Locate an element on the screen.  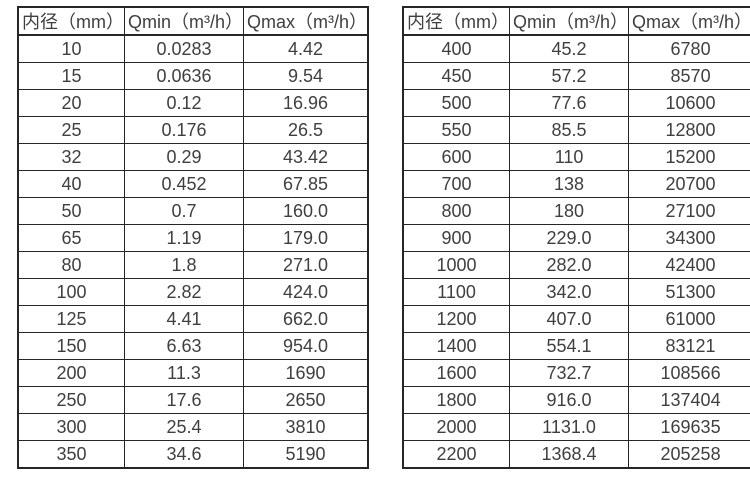
table-cell: 160.0 is located at coordinates (306, 211).